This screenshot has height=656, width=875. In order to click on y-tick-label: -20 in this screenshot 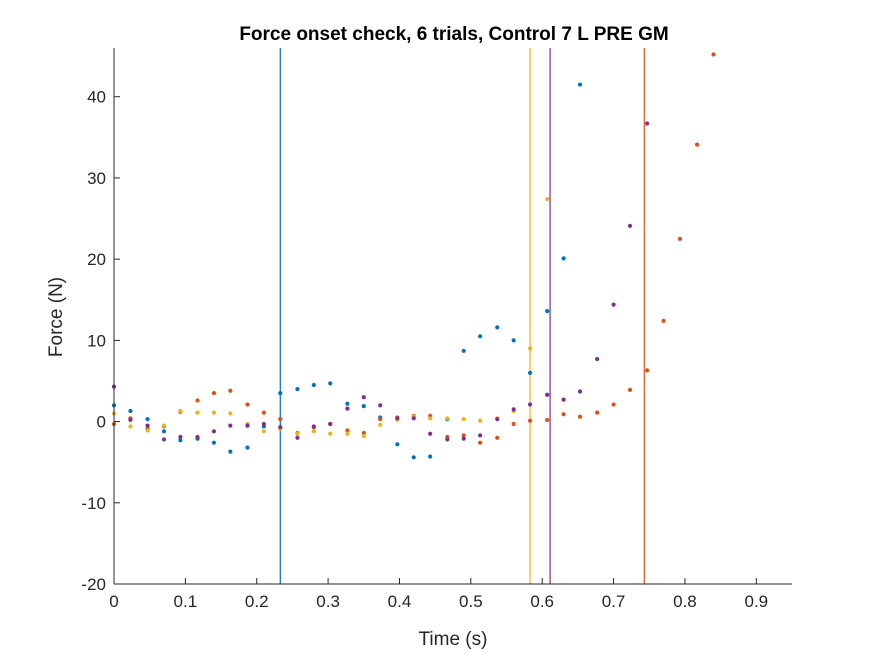, I will do `click(93, 584)`.